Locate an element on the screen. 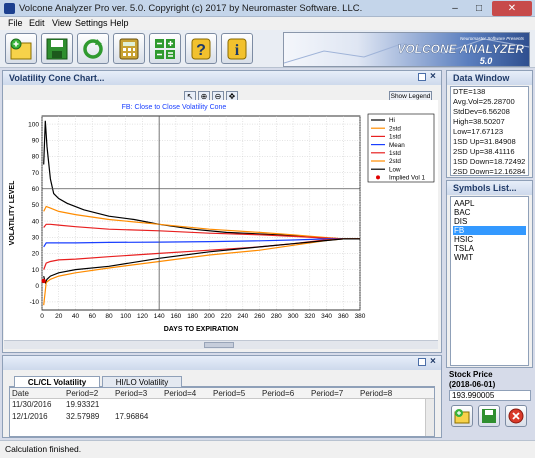 This screenshot has width=535, height=458. x-tick-label: 220 is located at coordinates (226, 316).